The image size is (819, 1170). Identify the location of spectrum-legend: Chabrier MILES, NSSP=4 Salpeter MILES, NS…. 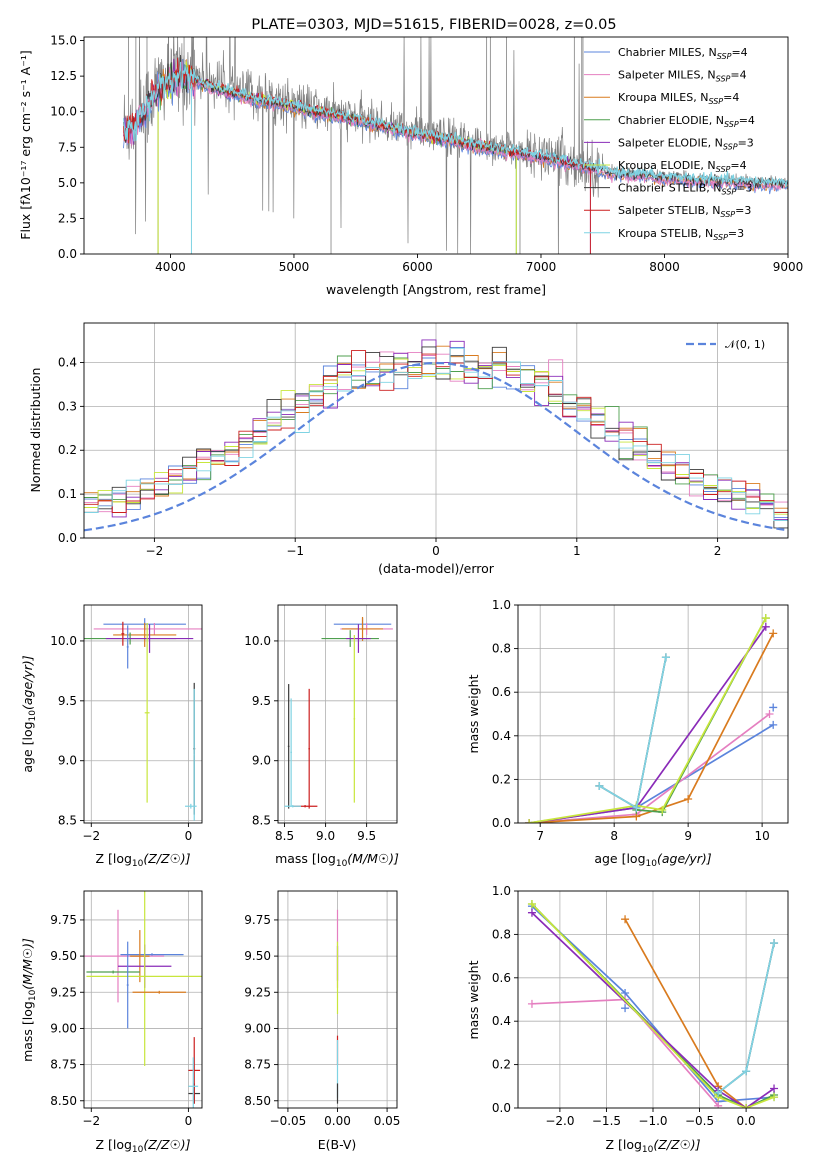
(669, 144).